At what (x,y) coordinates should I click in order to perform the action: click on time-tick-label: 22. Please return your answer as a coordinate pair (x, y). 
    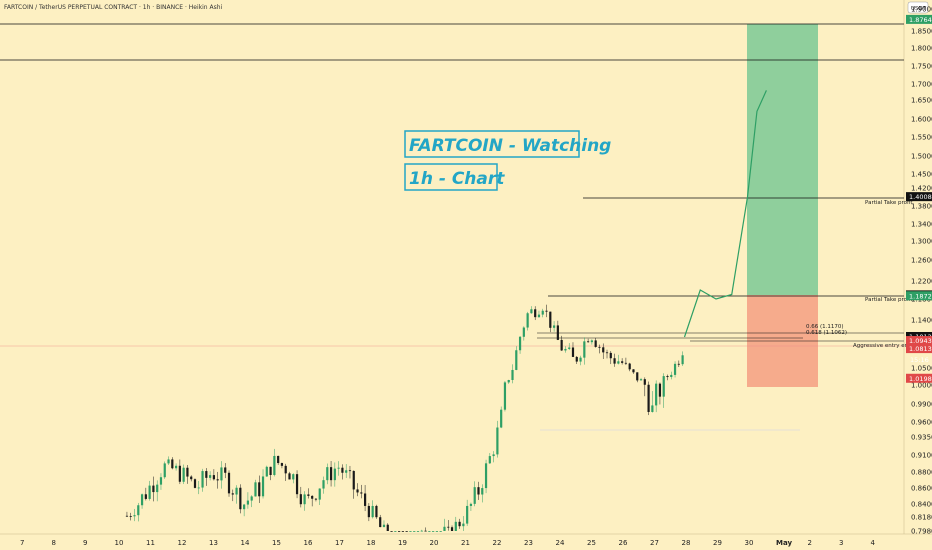
    Looking at the image, I should click on (497, 543).